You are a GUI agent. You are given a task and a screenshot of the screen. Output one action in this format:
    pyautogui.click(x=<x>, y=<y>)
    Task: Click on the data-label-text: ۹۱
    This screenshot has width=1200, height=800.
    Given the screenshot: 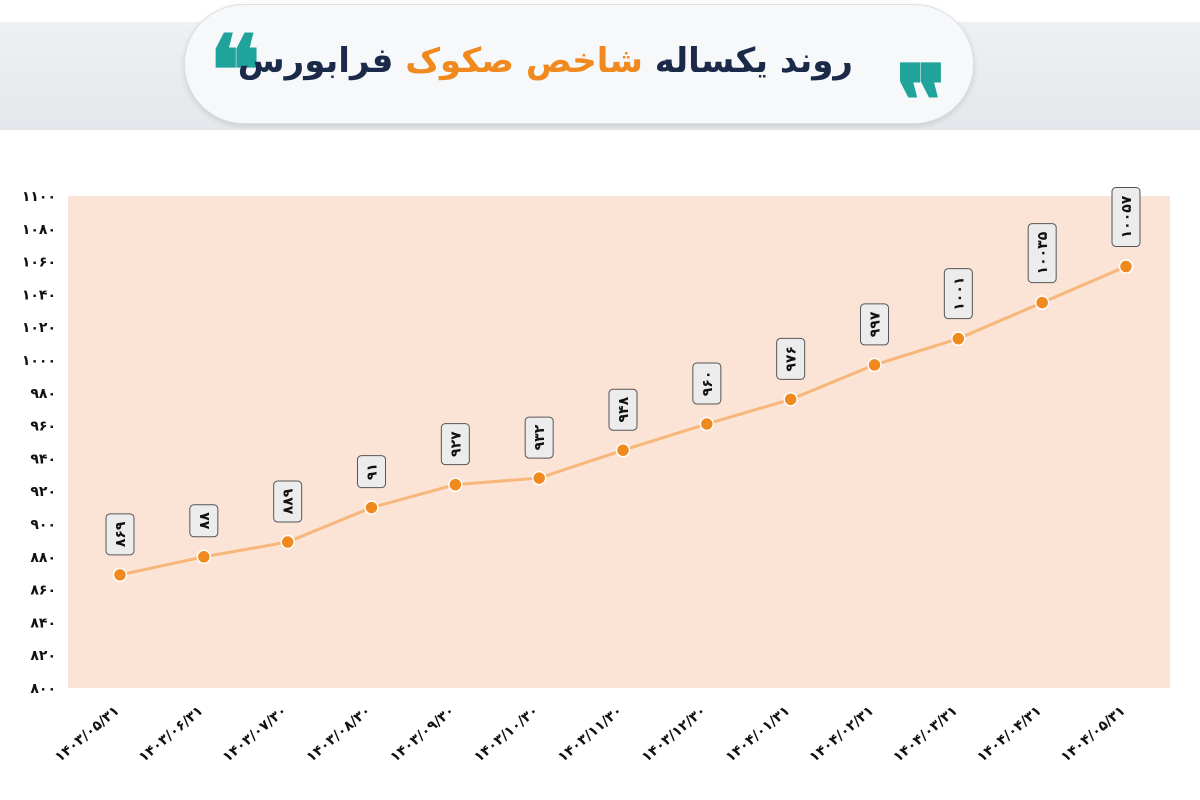 What is the action you would take?
    pyautogui.click(x=373, y=471)
    